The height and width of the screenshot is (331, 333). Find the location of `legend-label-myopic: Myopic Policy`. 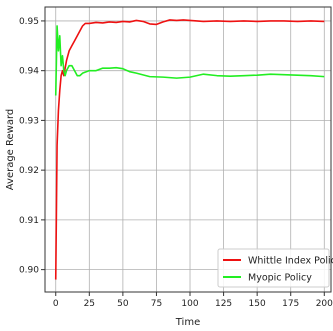

legend-label-myopic: Myopic Policy is located at coordinates (280, 278).